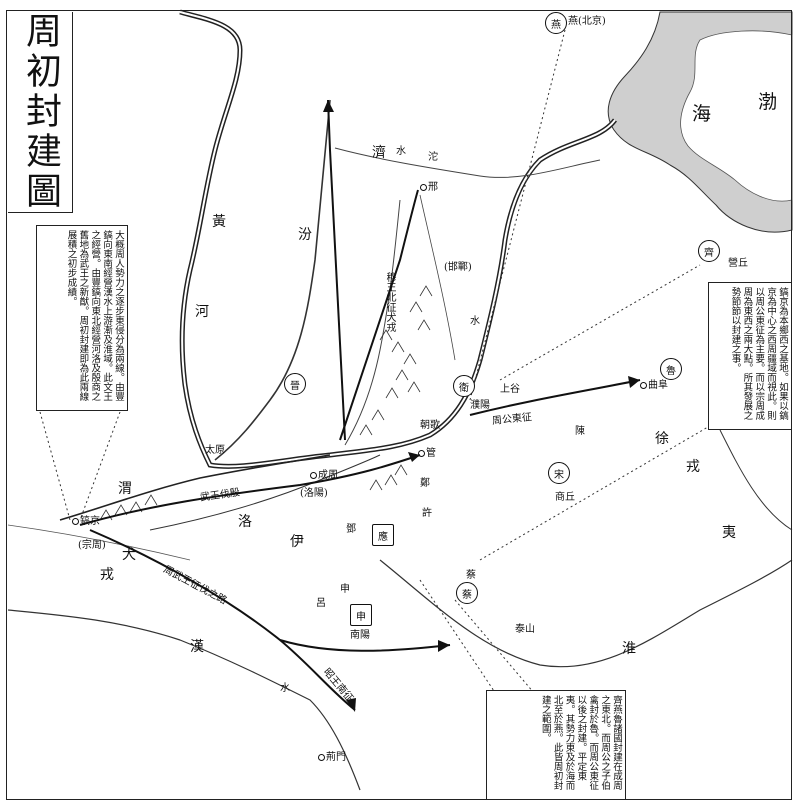 Image resolution: width=800 pixels, height=808 pixels. What do you see at coordinates (467, 162) in the screenshot?
I see `ji-river` at bounding box center [467, 162].